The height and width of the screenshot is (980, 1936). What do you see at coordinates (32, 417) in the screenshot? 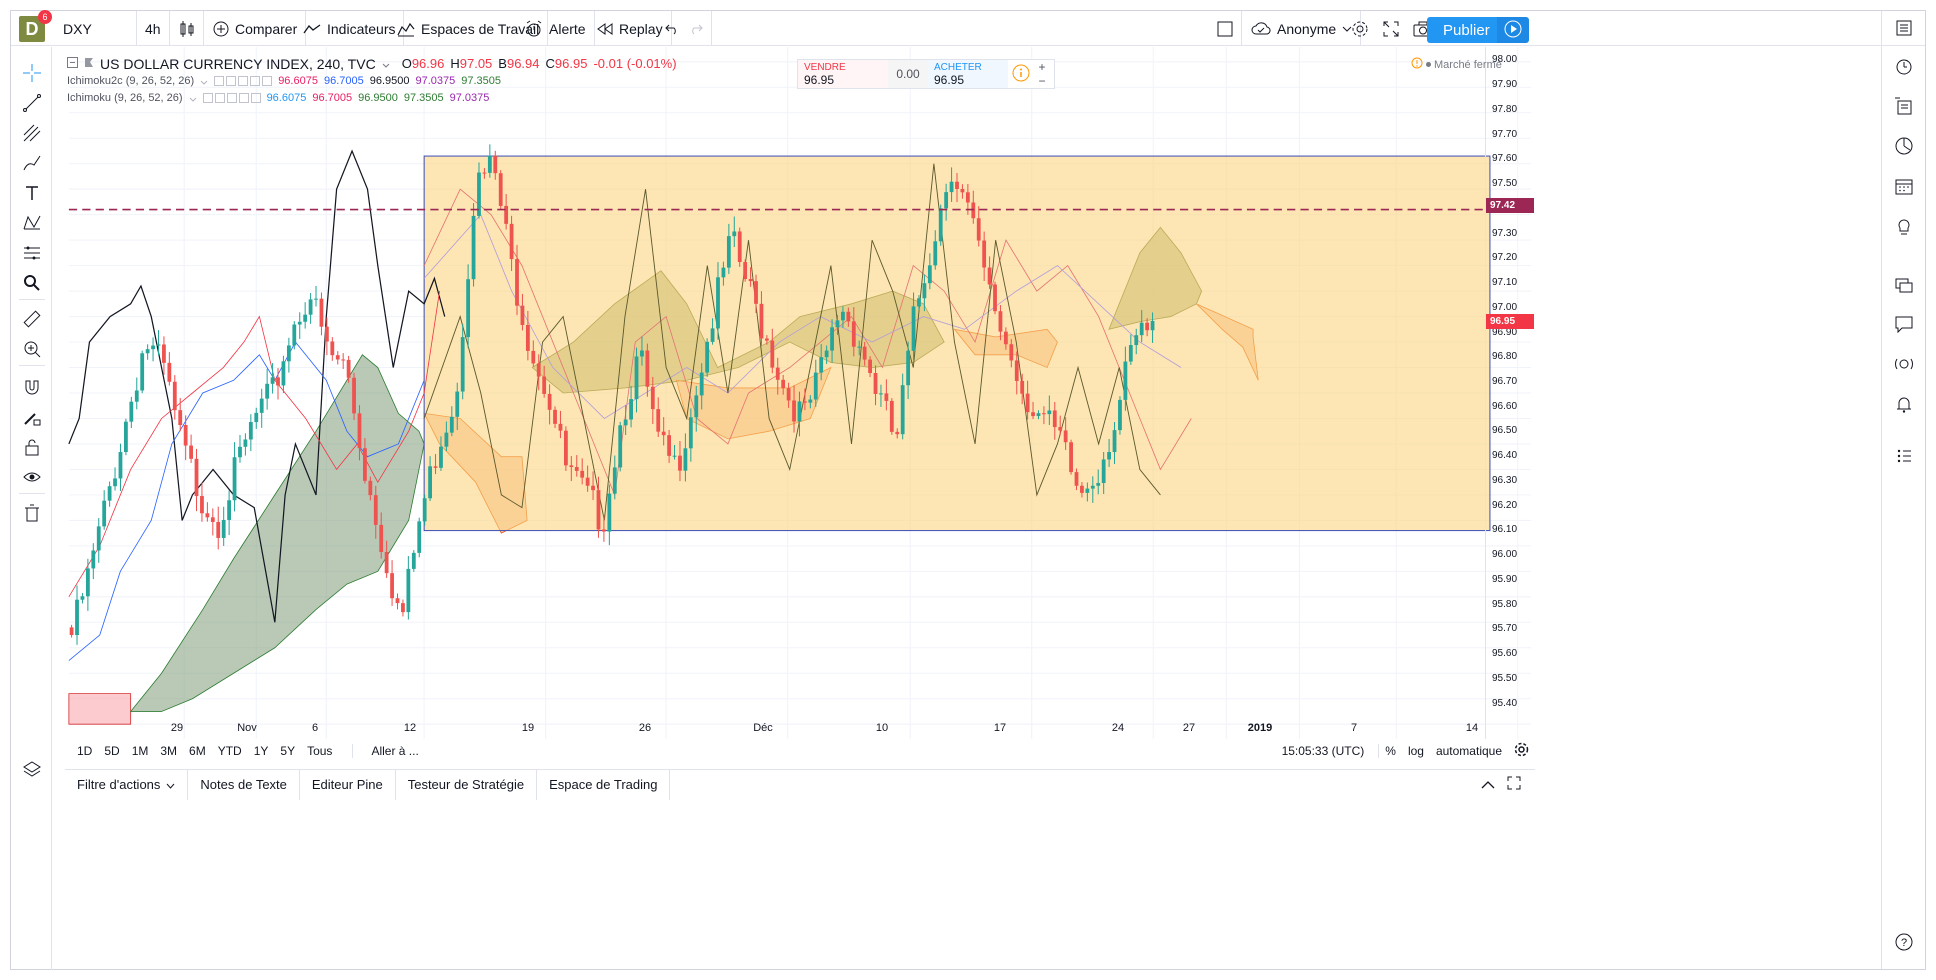
I see `lock-drawing-tool` at bounding box center [32, 417].